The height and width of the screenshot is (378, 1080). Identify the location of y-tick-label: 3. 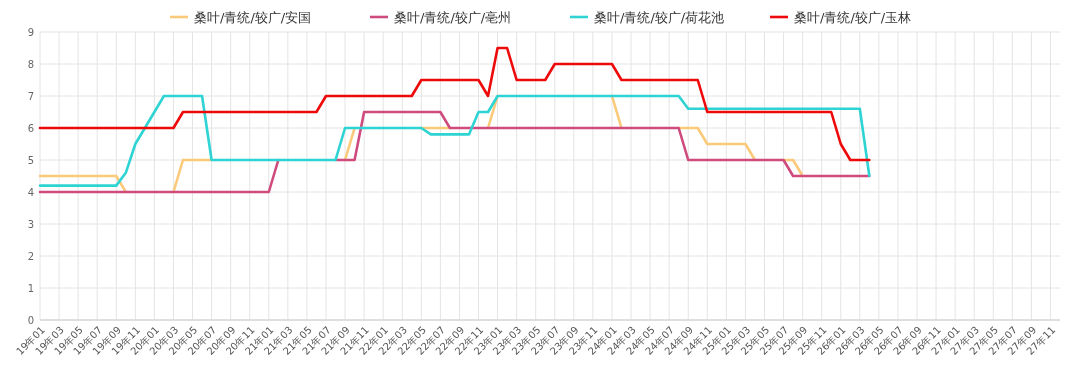
(30, 224).